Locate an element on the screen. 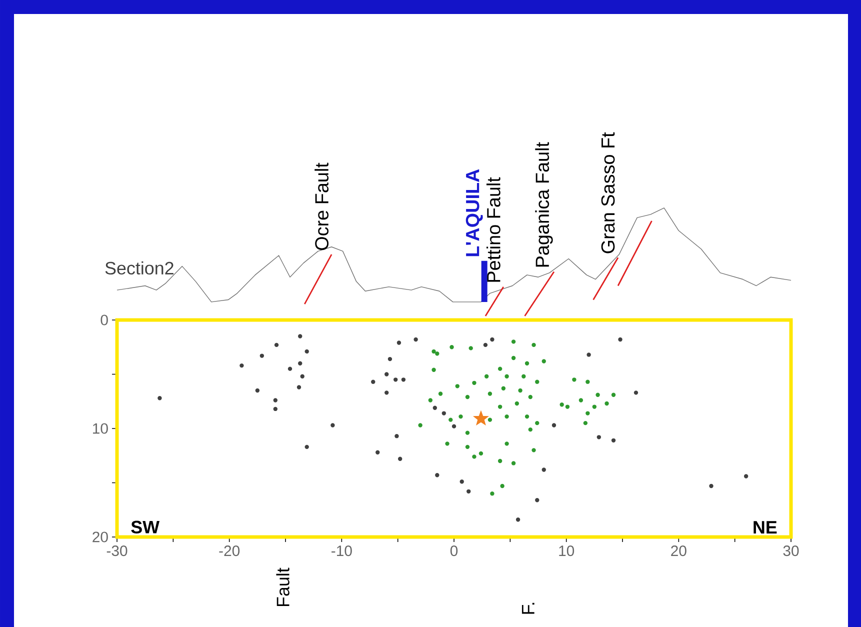 This screenshot has width=861, height=627. y-tick-label: 0 is located at coordinates (104, 320).